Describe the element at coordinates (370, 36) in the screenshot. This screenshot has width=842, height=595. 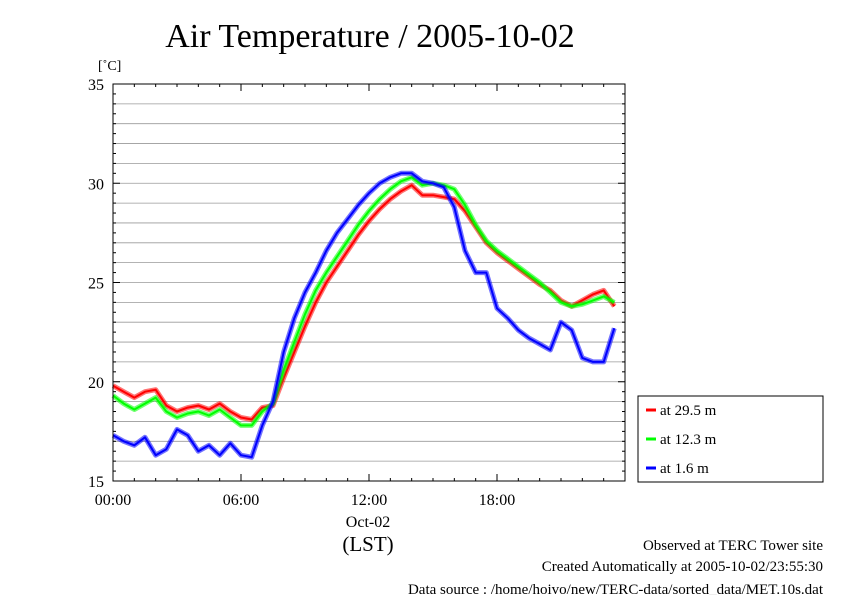
I see `chart-title: Air Temperature / 2005-10-02` at that location.